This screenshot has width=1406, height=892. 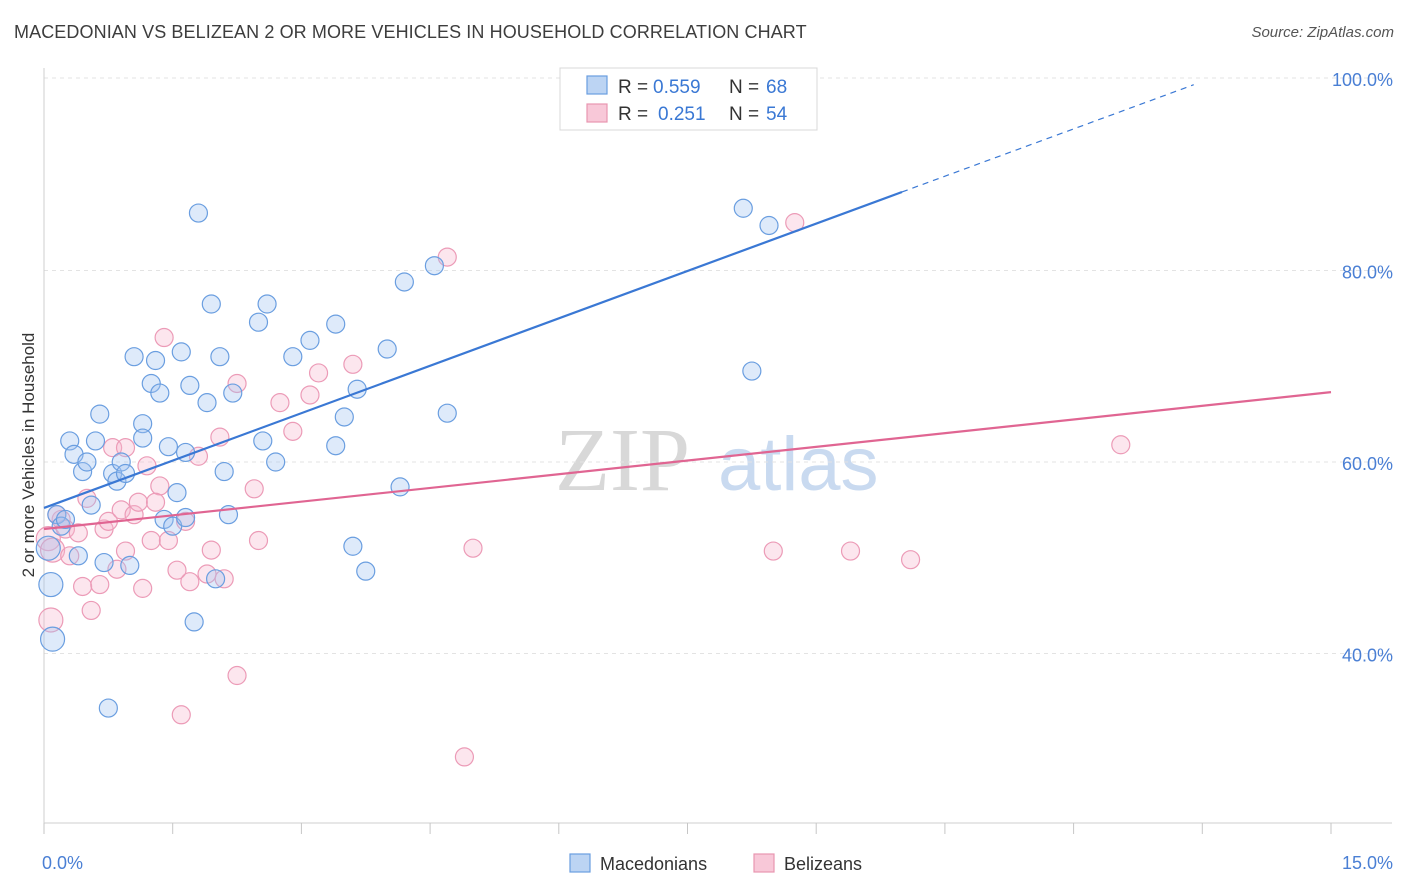 I want to click on watermark-atlas: atlas, so click(x=798, y=464).